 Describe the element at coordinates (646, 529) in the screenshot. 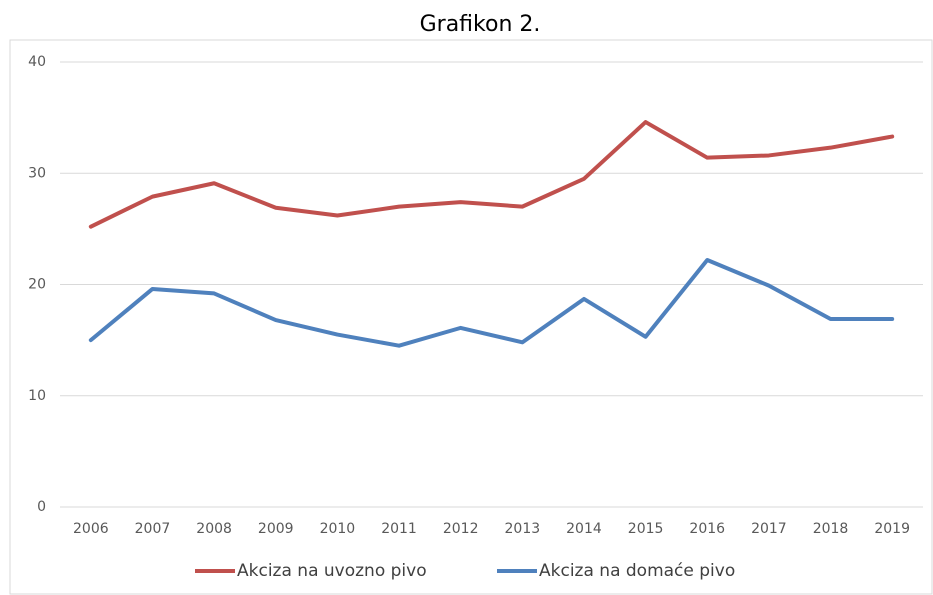

I see `x-tick-label: 2015` at that location.